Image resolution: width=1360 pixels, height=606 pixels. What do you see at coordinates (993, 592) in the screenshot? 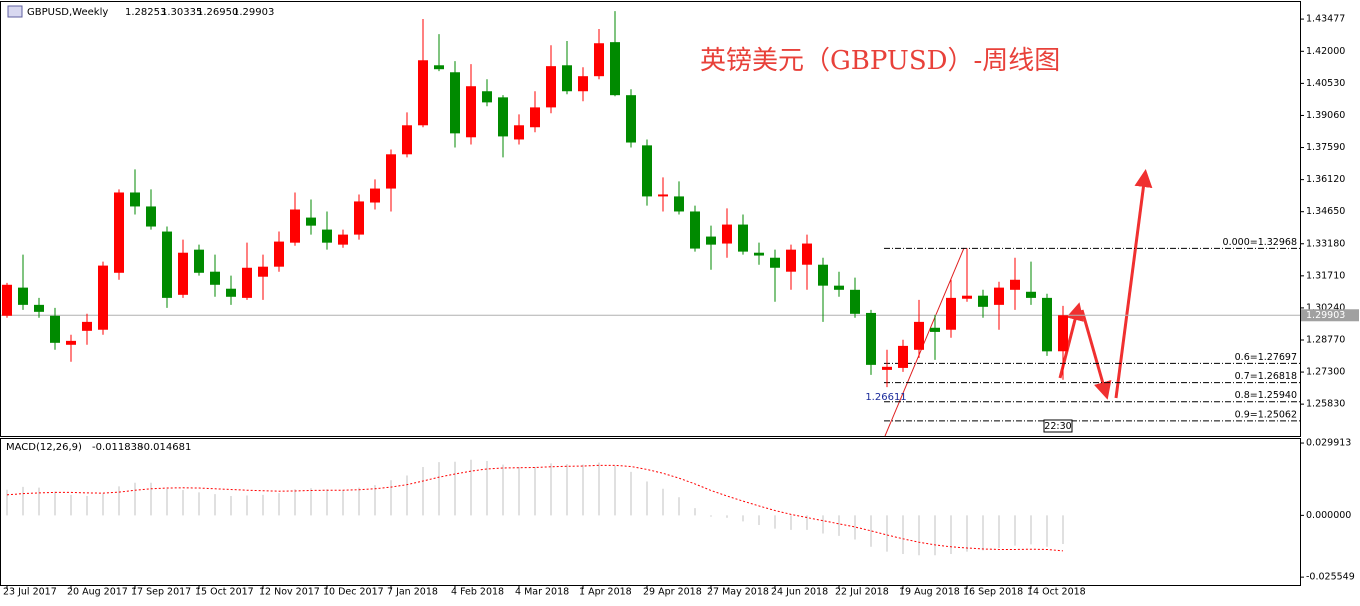
I see `x-tick-label: 16 Sep 2018` at bounding box center [993, 592].